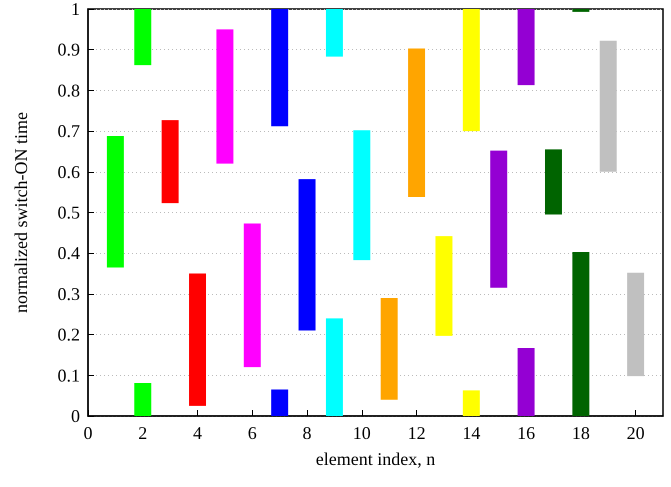 Image resolution: width=671 pixels, height=487 pixels. Describe the element at coordinates (88, 433) in the screenshot. I see `x-tick-label: 0` at that location.